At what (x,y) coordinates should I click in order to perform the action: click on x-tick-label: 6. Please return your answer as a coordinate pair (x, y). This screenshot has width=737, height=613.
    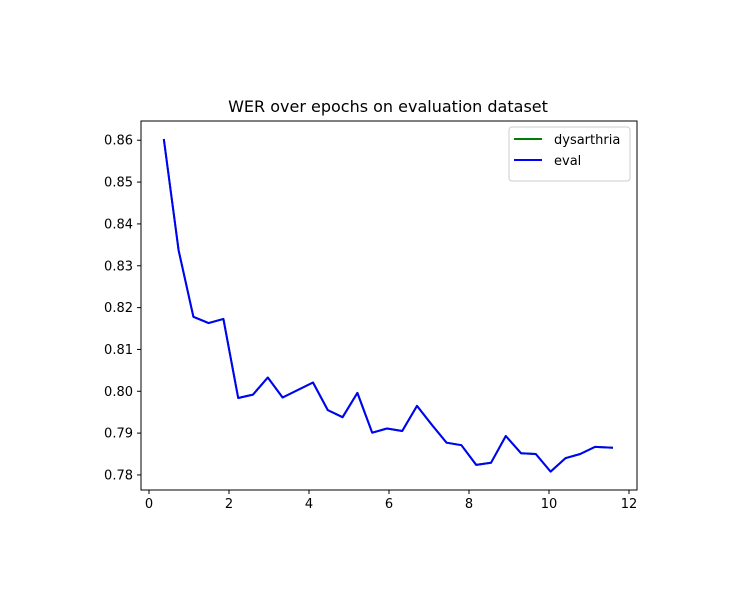
    Looking at the image, I should click on (389, 504).